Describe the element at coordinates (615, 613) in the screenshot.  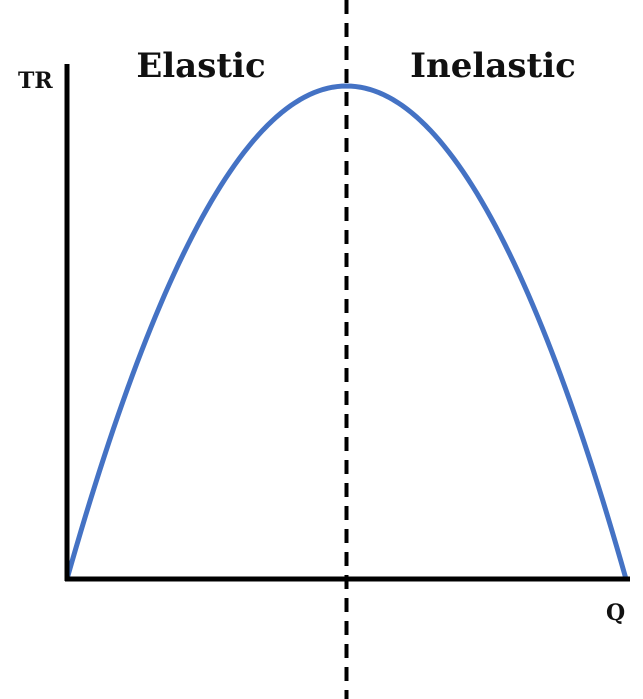
I see `x-axis-label: Q` at that location.